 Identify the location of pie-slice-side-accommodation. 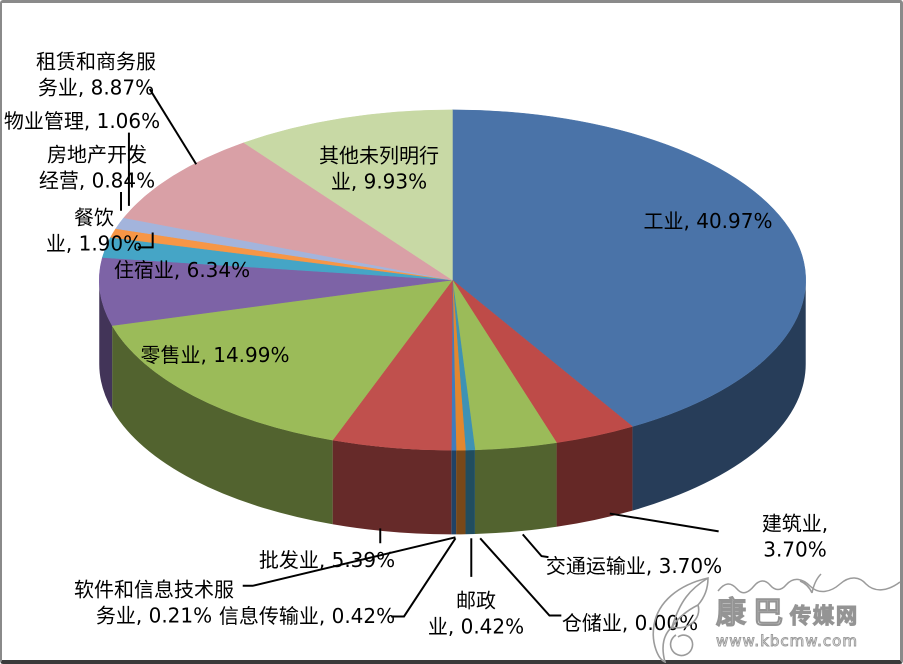
(106, 345).